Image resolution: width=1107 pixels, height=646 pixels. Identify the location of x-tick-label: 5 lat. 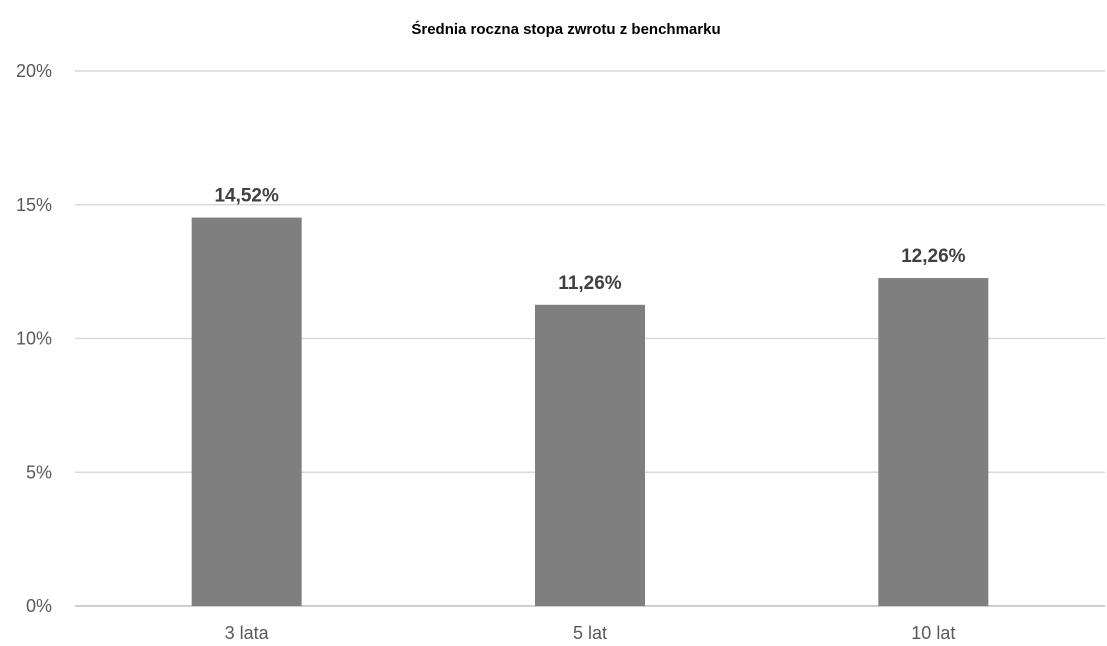
(590, 633).